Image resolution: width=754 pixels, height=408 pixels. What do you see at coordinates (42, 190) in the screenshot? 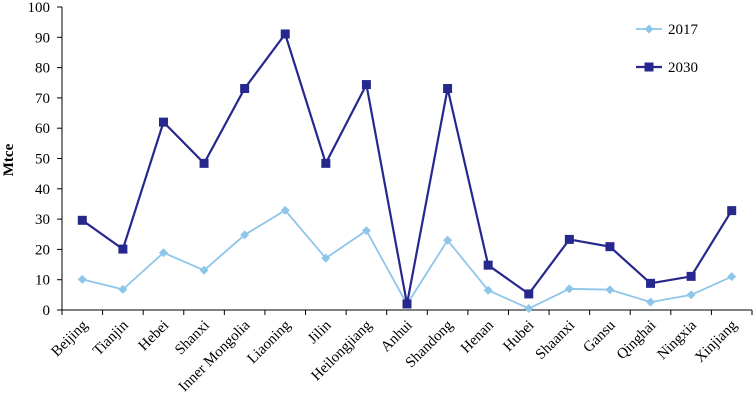
I see `y-tick-label: 40` at bounding box center [42, 190].